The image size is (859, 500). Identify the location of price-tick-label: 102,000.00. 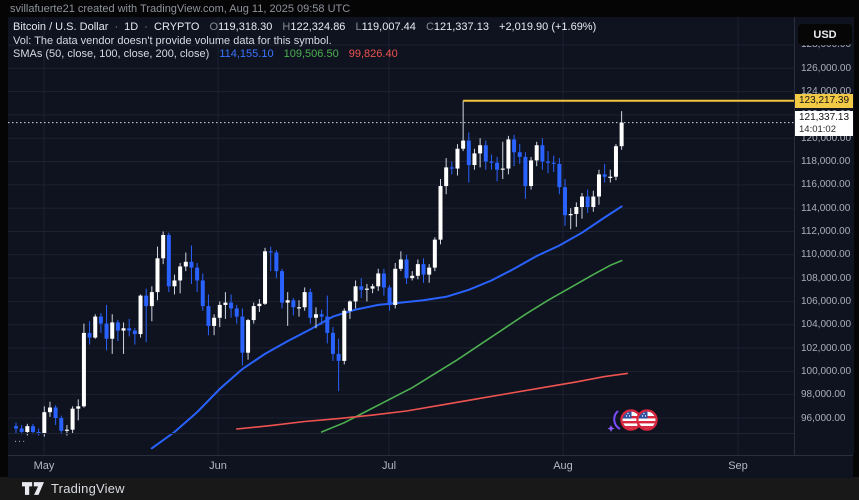
(826, 348).